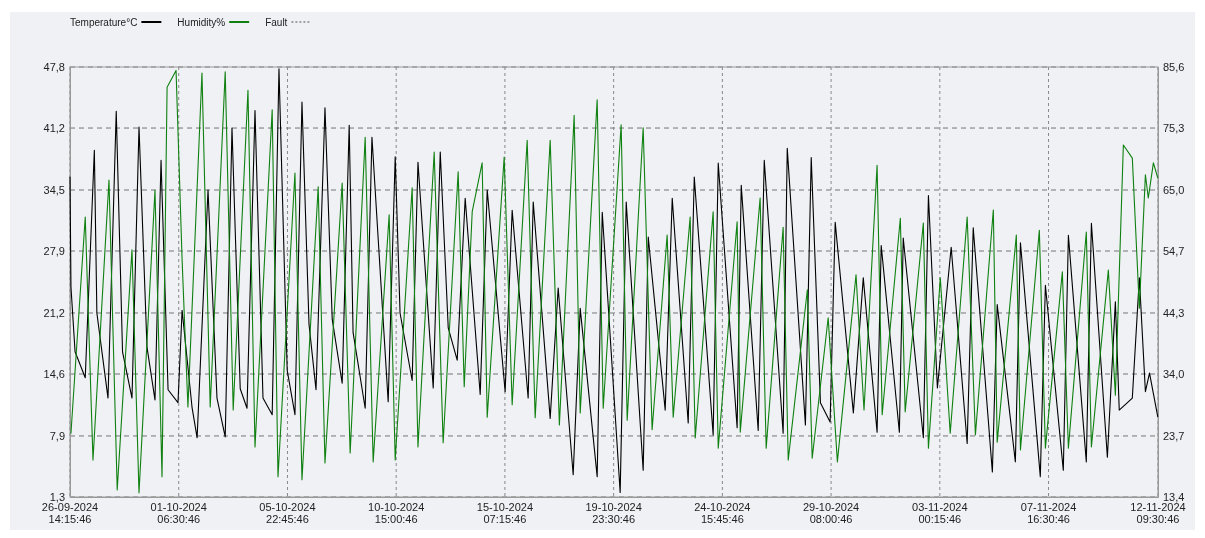 This screenshot has height=538, width=1205. What do you see at coordinates (722, 513) in the screenshot?
I see `x-tick-label: 24-10-2024 15:45:46` at bounding box center [722, 513].